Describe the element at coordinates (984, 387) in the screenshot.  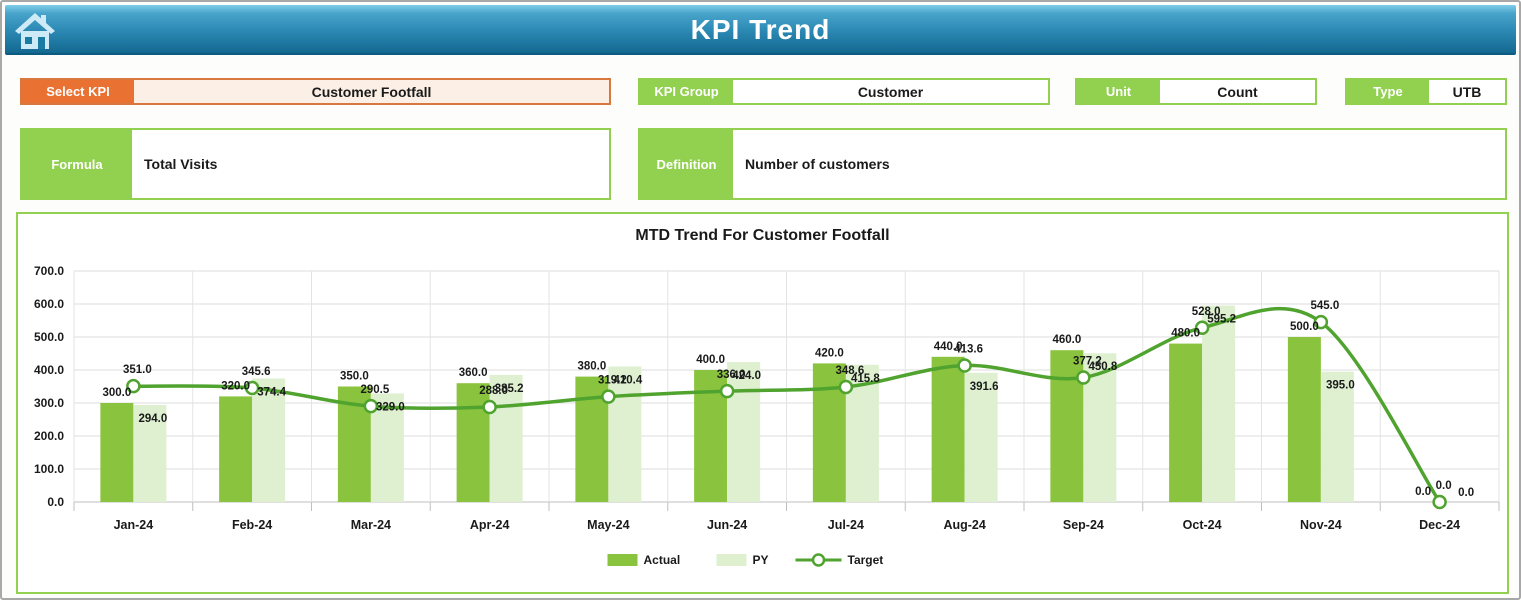
I see `py-label: 391.6` at that location.